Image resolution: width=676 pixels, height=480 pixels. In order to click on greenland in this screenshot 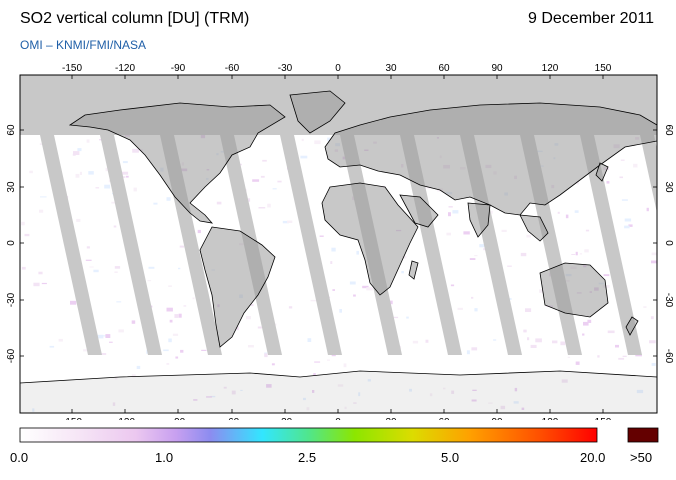, I will do `click(317, 112)`.